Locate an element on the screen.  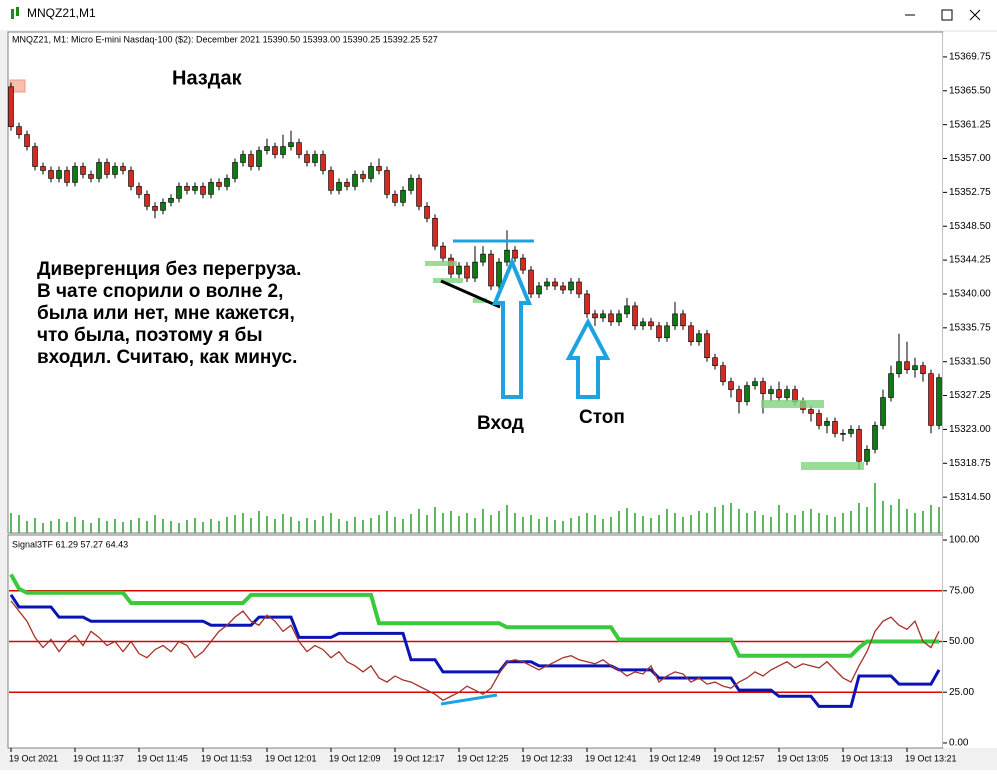
x-tick-label: 19 Oct 11:53 is located at coordinates (226, 758).